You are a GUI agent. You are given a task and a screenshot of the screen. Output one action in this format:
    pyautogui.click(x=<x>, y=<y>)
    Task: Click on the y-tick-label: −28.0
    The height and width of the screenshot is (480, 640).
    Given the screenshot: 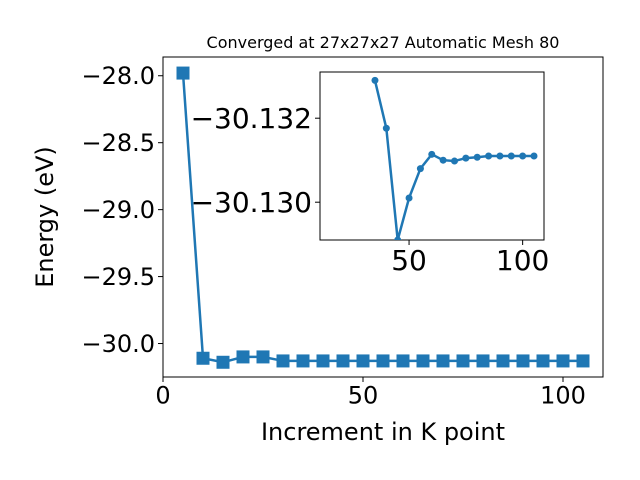 What is the action you would take?
    pyautogui.click(x=118, y=76)
    